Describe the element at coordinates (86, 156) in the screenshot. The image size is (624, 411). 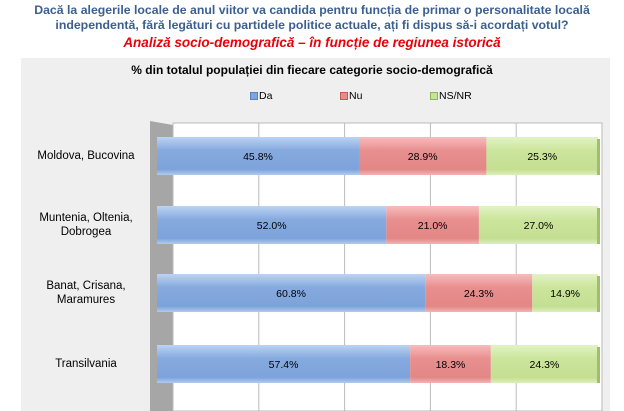
I see `category-label: Moldova, Bucovina` at that location.